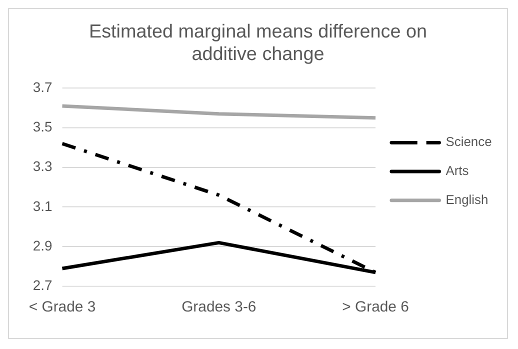 This screenshot has width=518, height=349. What do you see at coordinates (42, 166) in the screenshot?
I see `y-tick-label: 3.3` at bounding box center [42, 166].